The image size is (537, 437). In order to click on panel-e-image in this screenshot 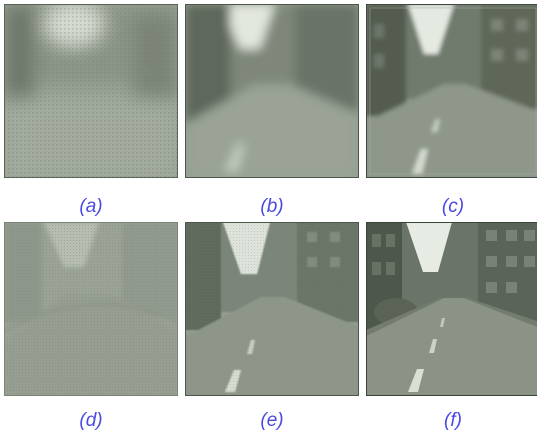, I will do `click(272, 309)`.